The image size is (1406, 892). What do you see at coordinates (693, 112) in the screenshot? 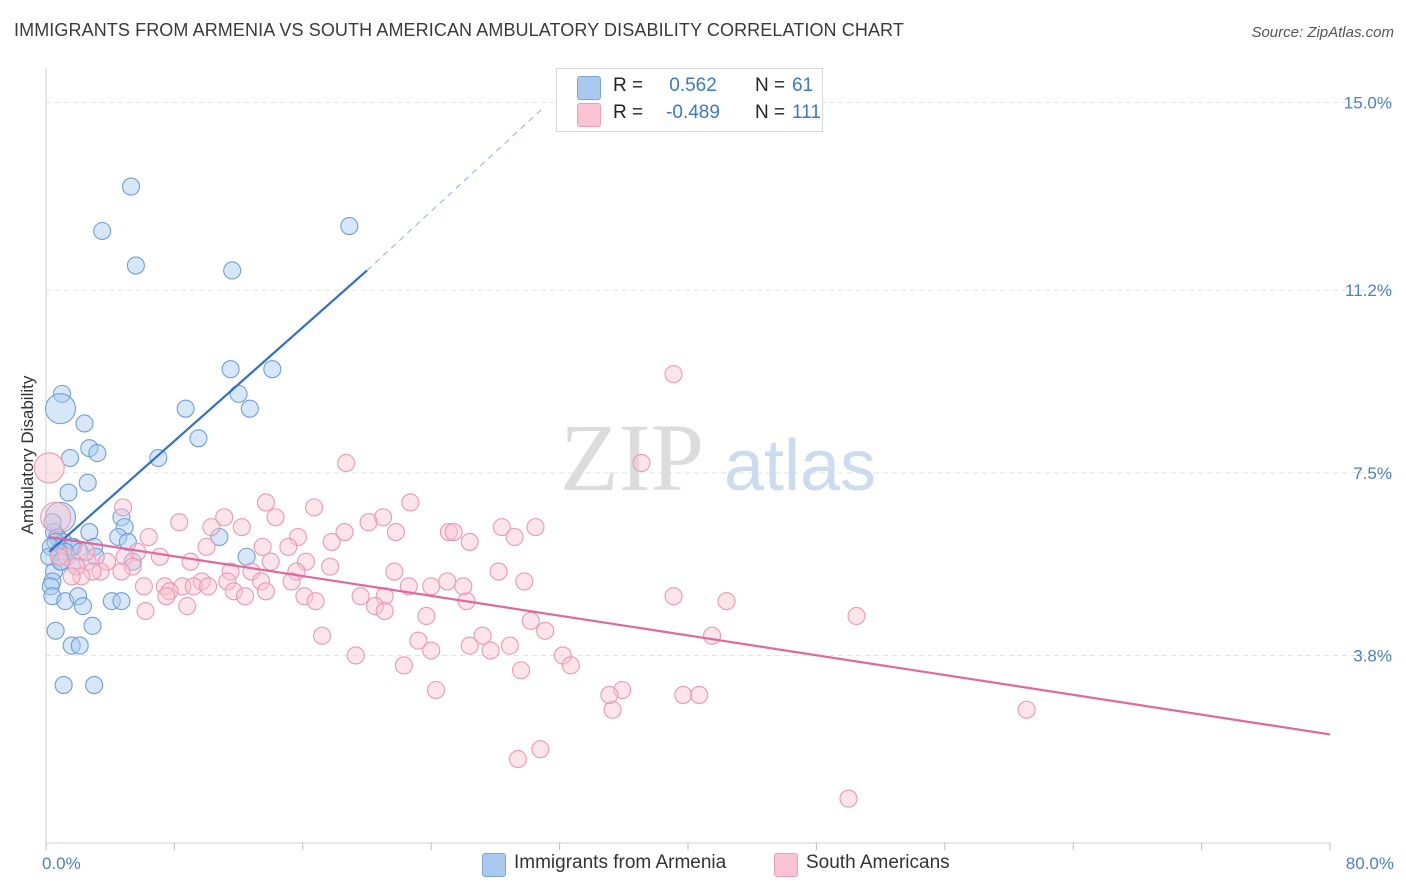
I see `r-value: -0.489` at bounding box center [693, 112].